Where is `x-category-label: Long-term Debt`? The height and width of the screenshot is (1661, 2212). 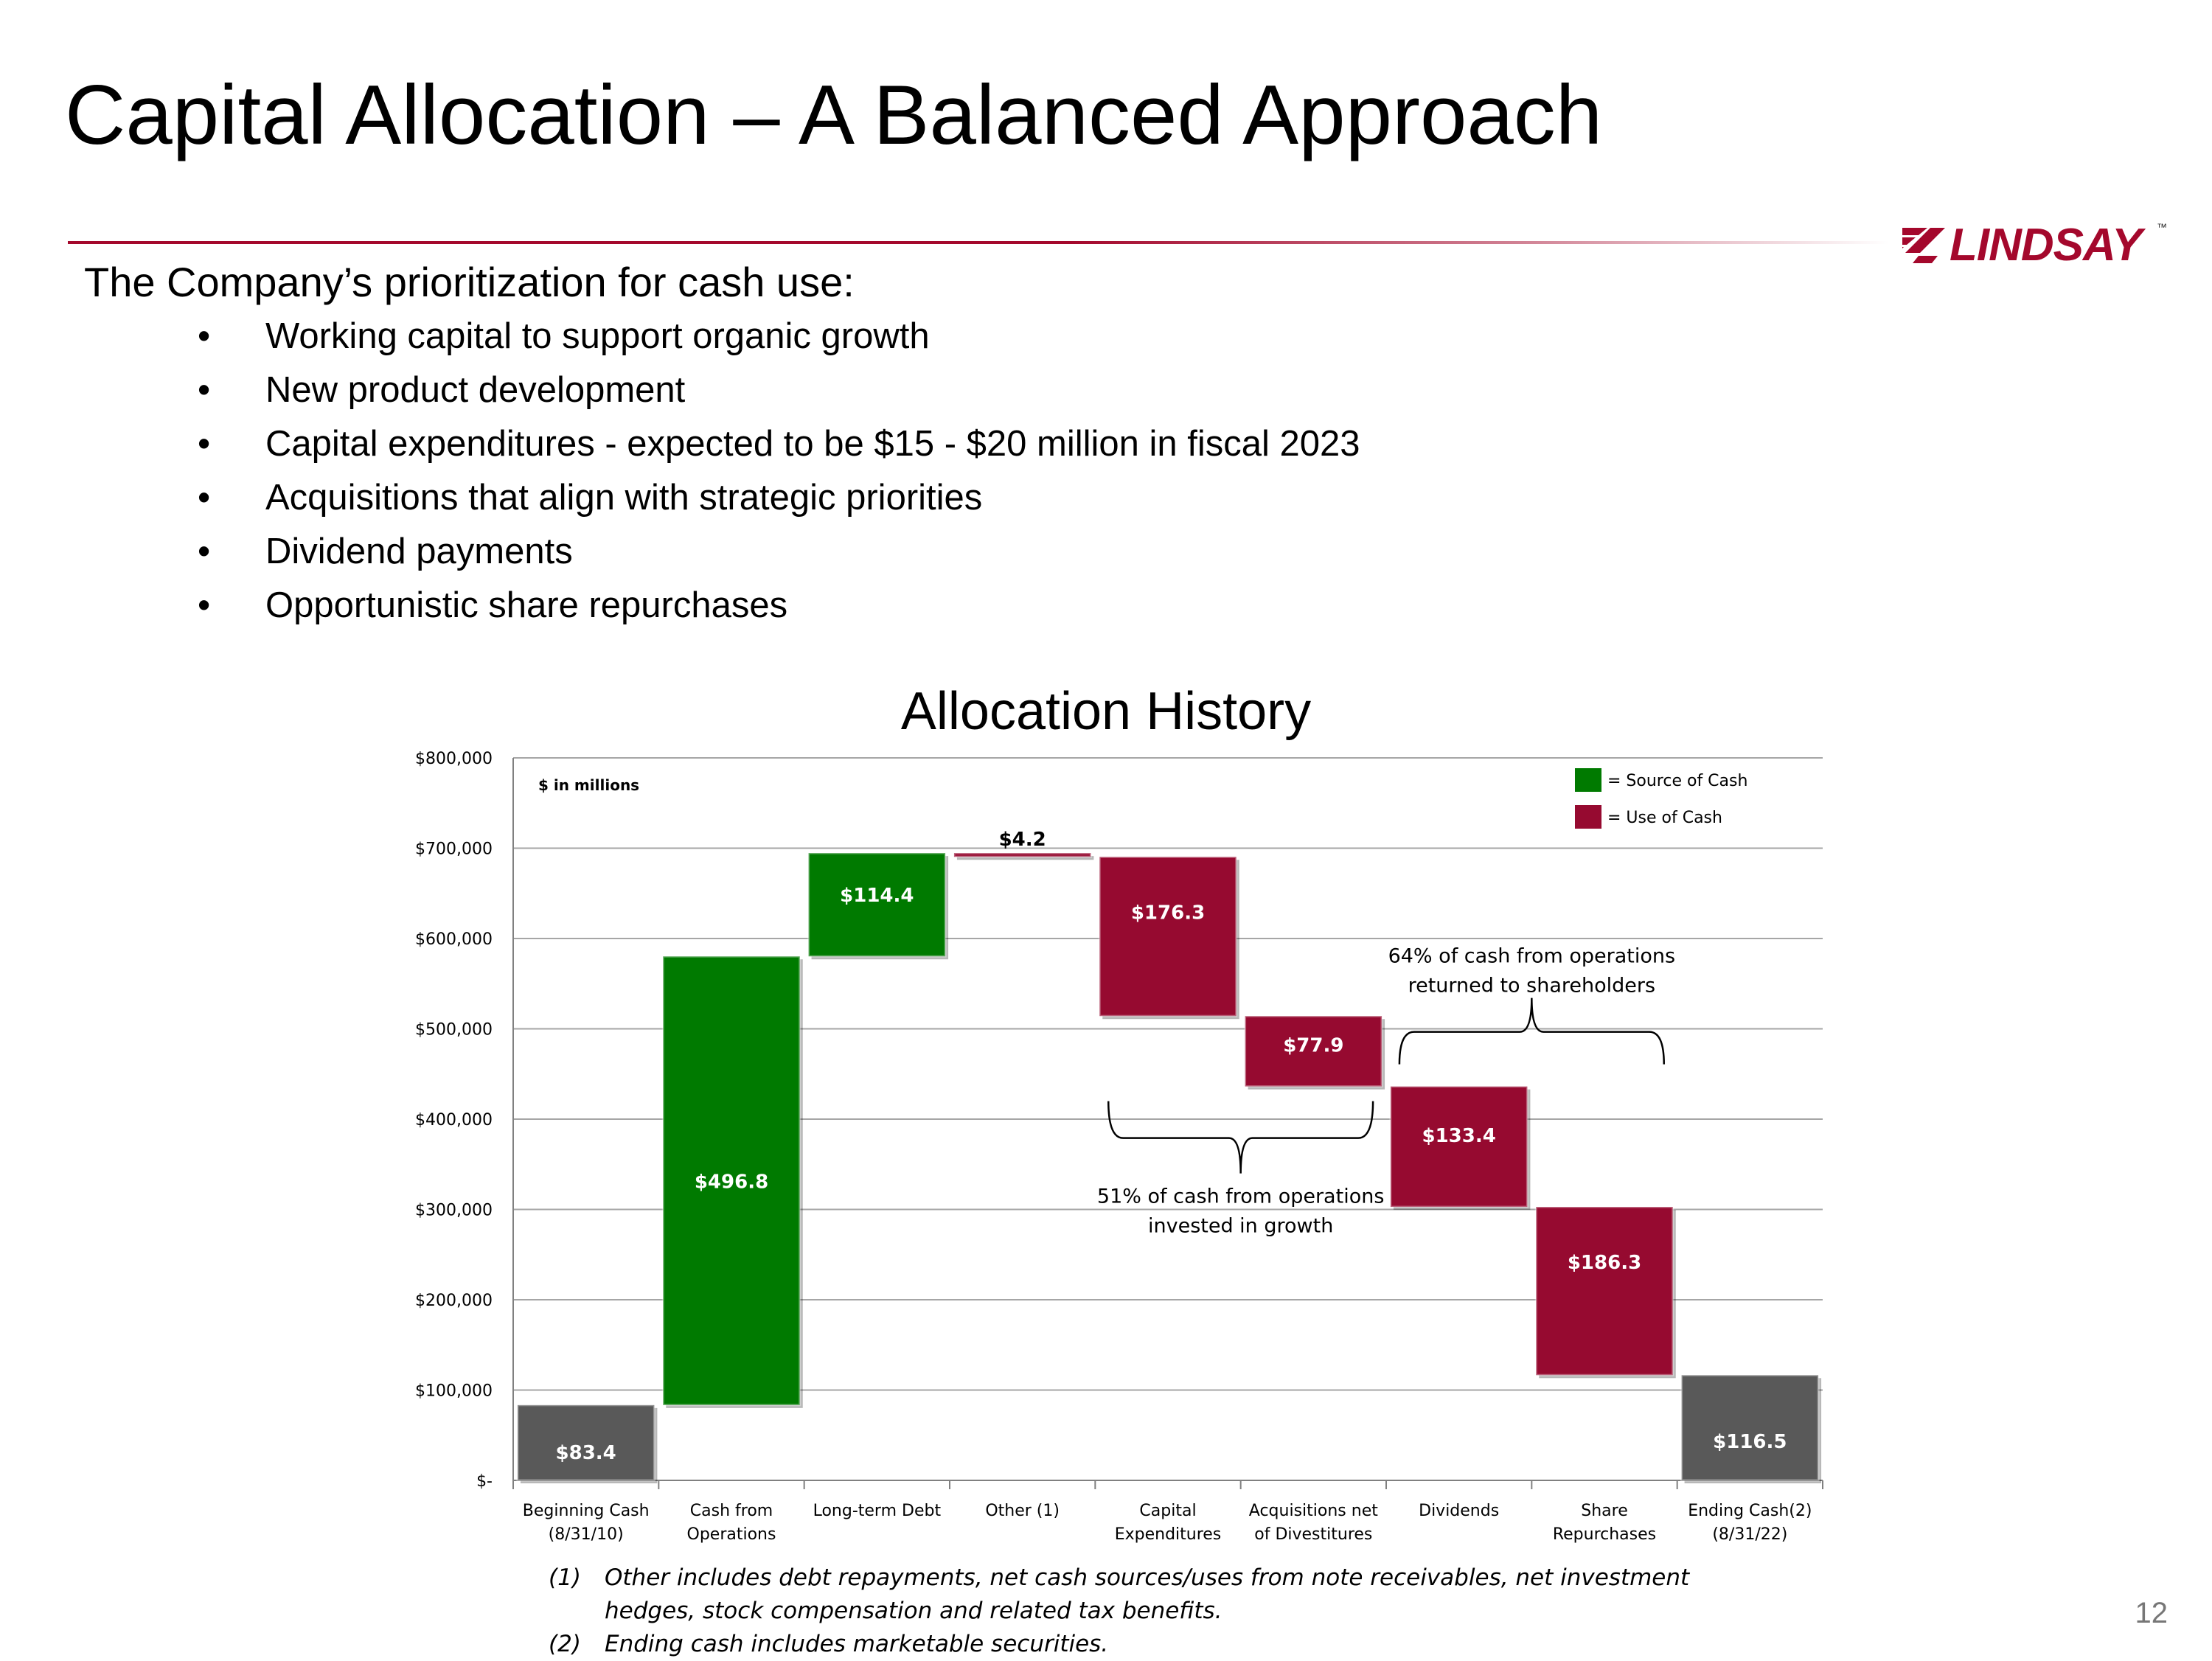 x-category-label: Long-term Debt is located at coordinates (877, 1511).